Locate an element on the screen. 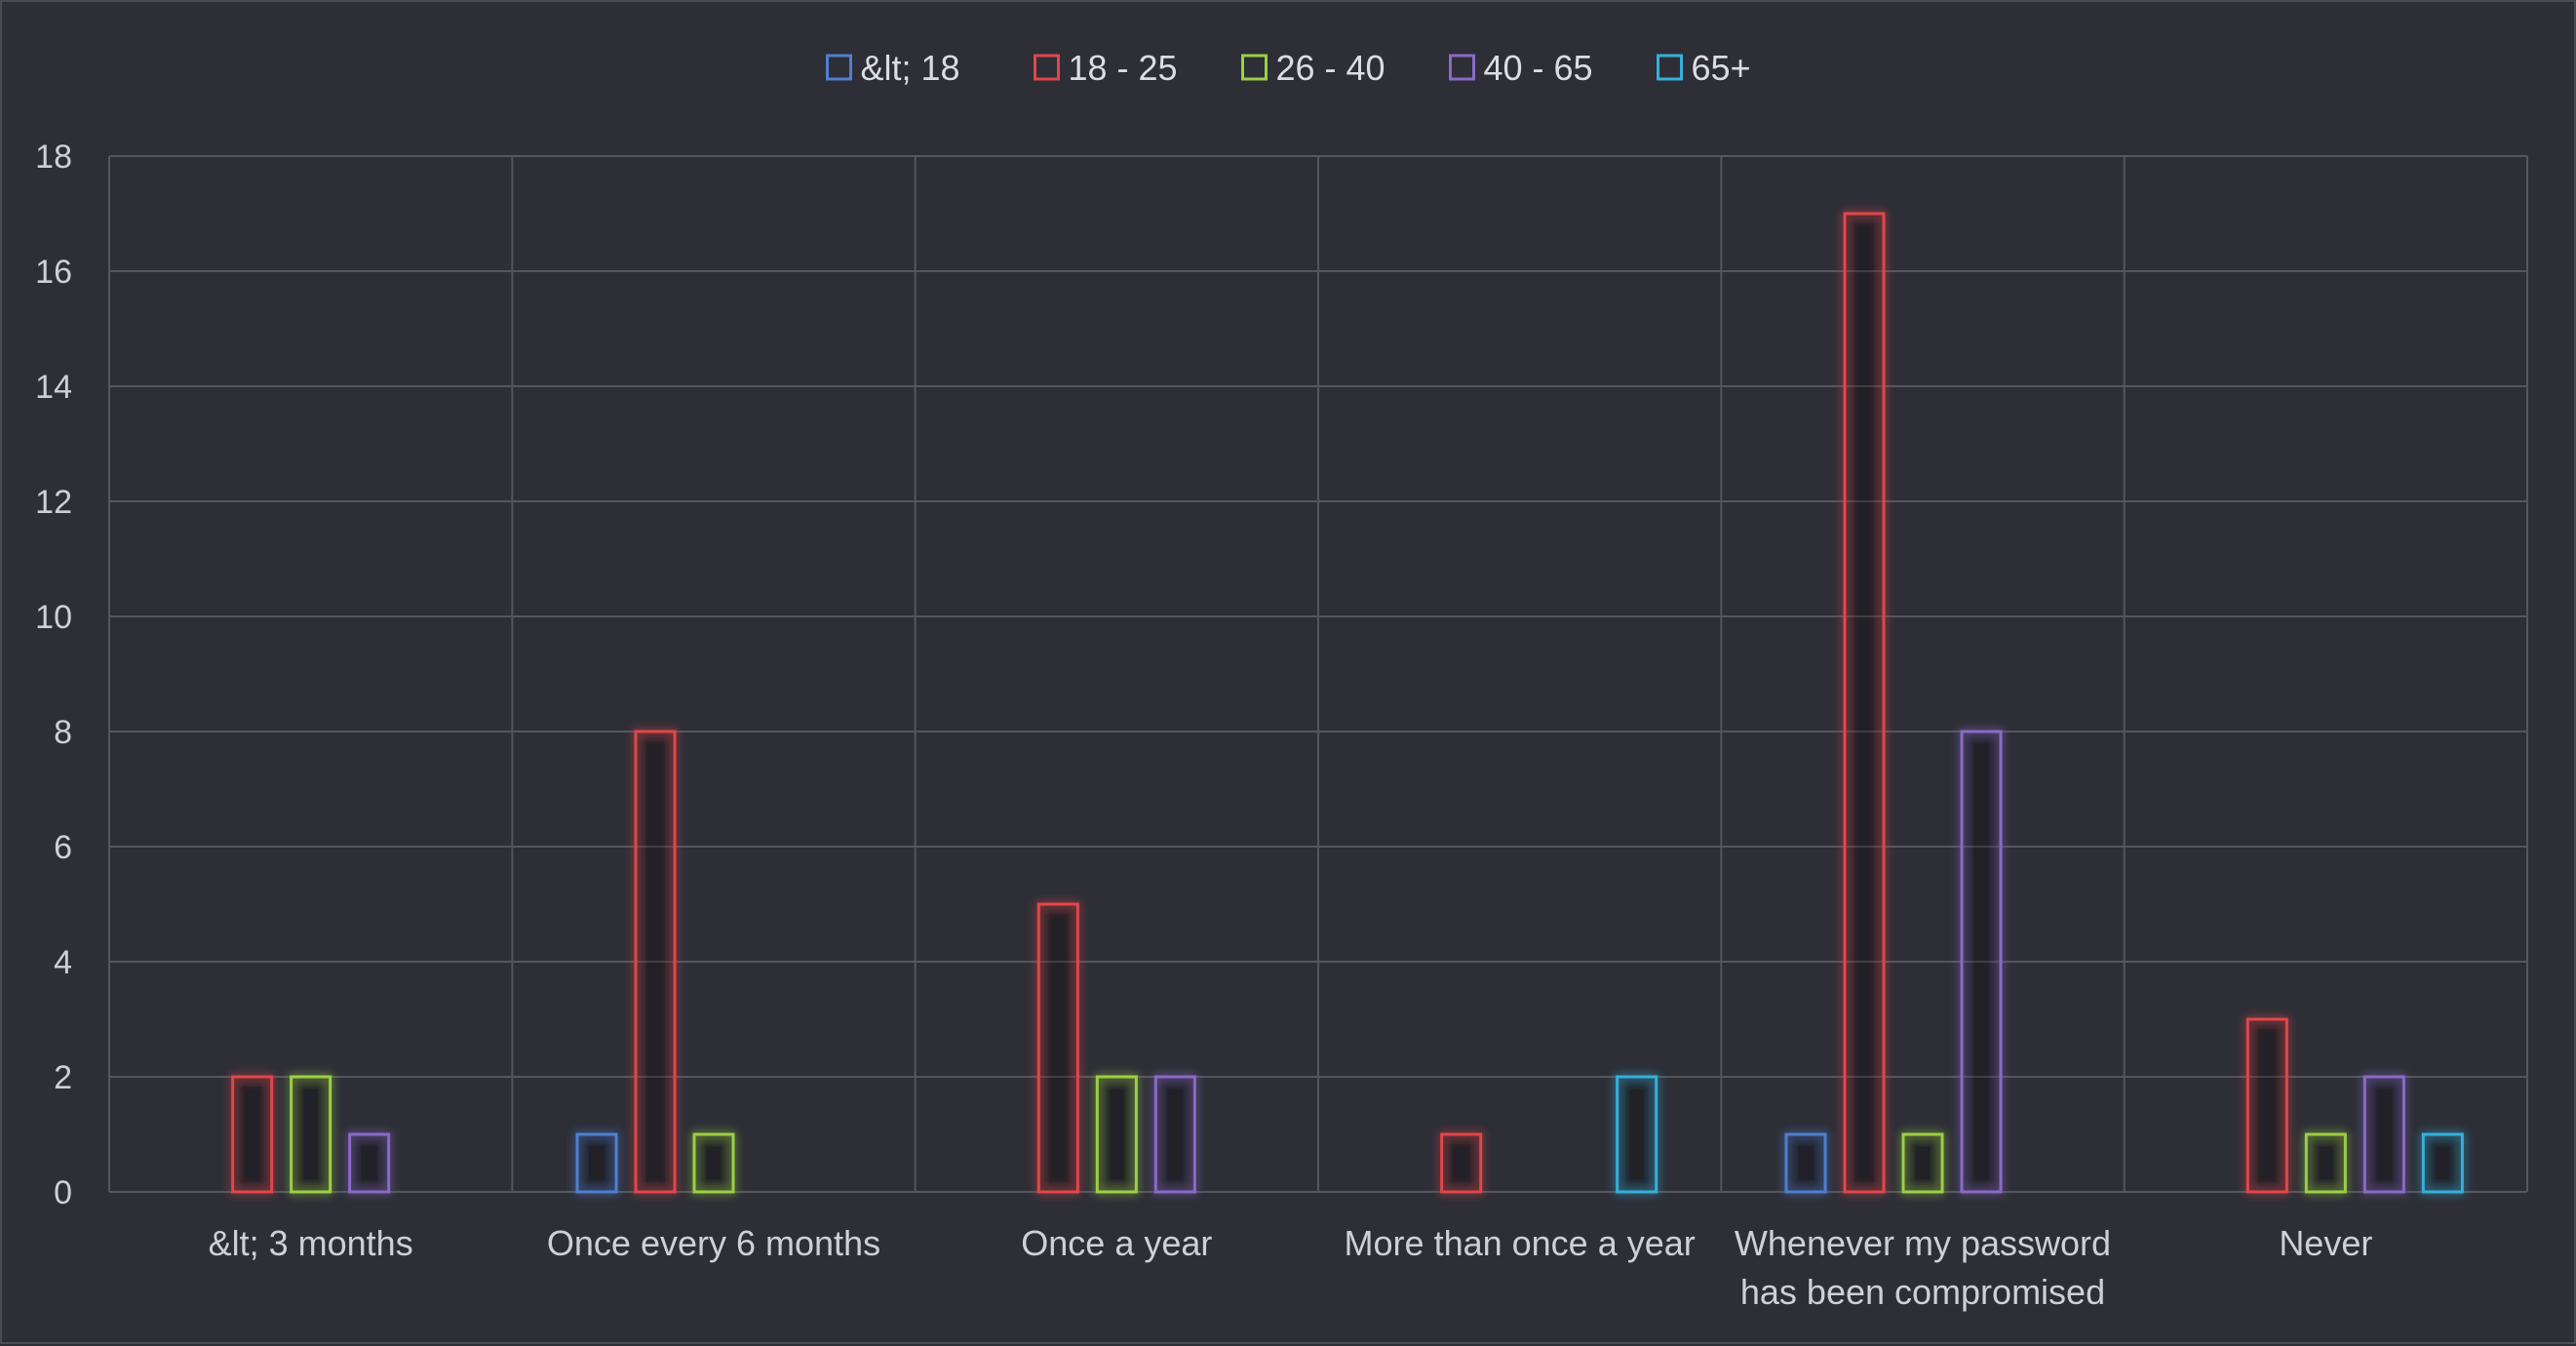  legend-label: 65+ is located at coordinates (1721, 68).